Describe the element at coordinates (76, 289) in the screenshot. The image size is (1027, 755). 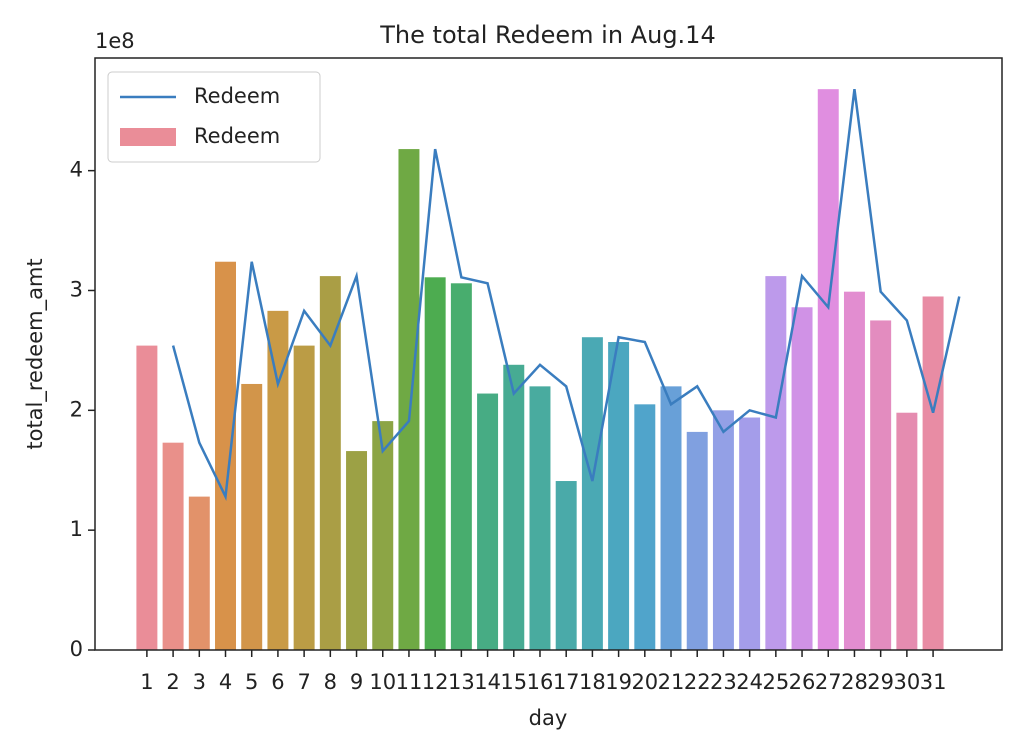
I see `y-tick-label: 3` at that location.